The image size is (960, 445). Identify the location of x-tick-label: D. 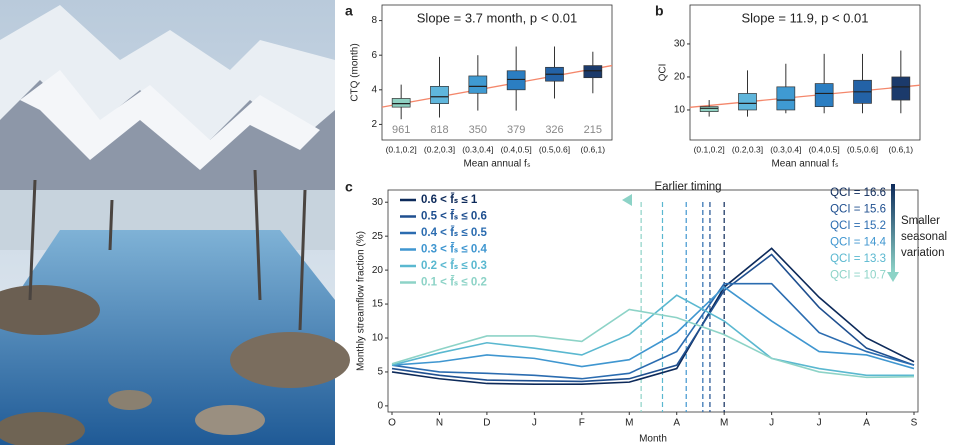
(486, 423).